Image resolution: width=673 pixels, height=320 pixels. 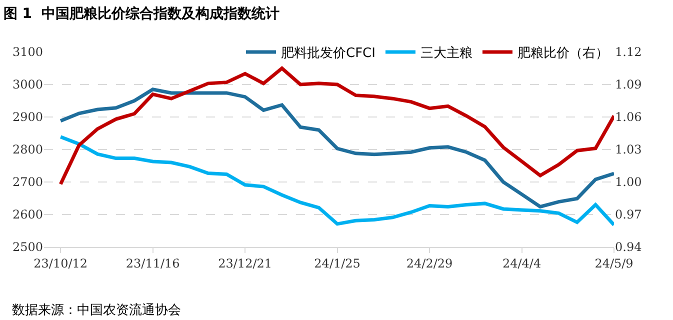 I want to click on x-tick-label: 23/12/21, so click(x=245, y=263).